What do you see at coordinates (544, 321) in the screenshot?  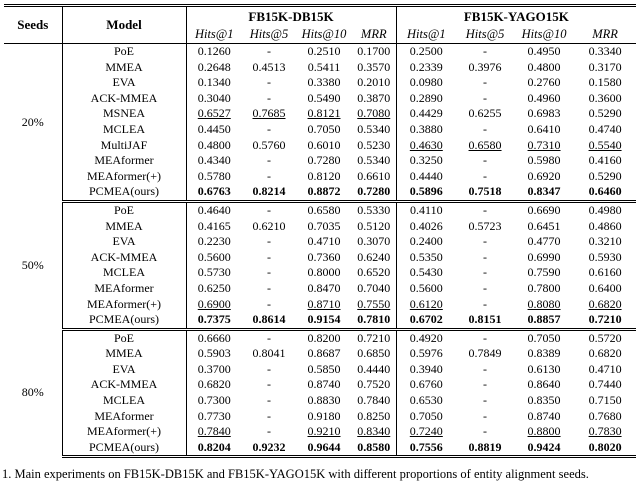 I see `metric-value: 0.8857` at bounding box center [544, 321].